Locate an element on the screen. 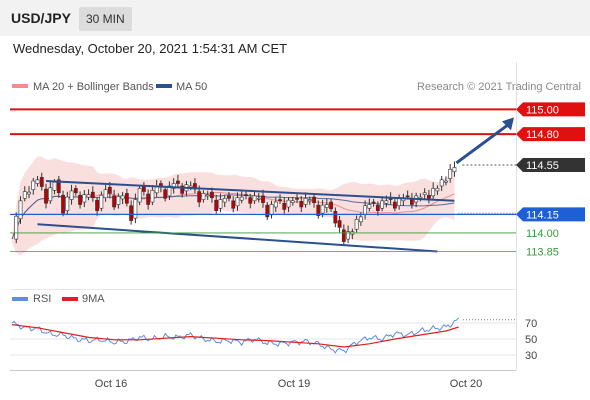  legend-swatch-ma20 is located at coordinates (20, 86).